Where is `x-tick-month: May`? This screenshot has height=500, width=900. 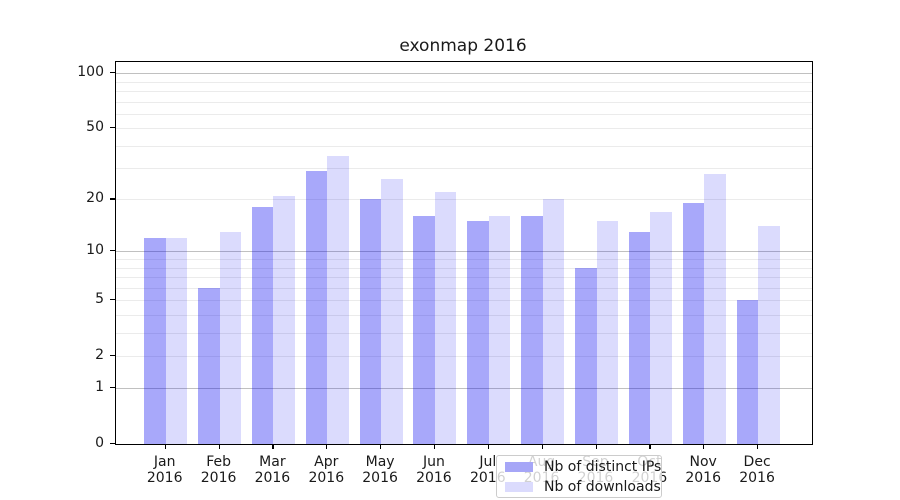
x-tick-month: May is located at coordinates (380, 462).